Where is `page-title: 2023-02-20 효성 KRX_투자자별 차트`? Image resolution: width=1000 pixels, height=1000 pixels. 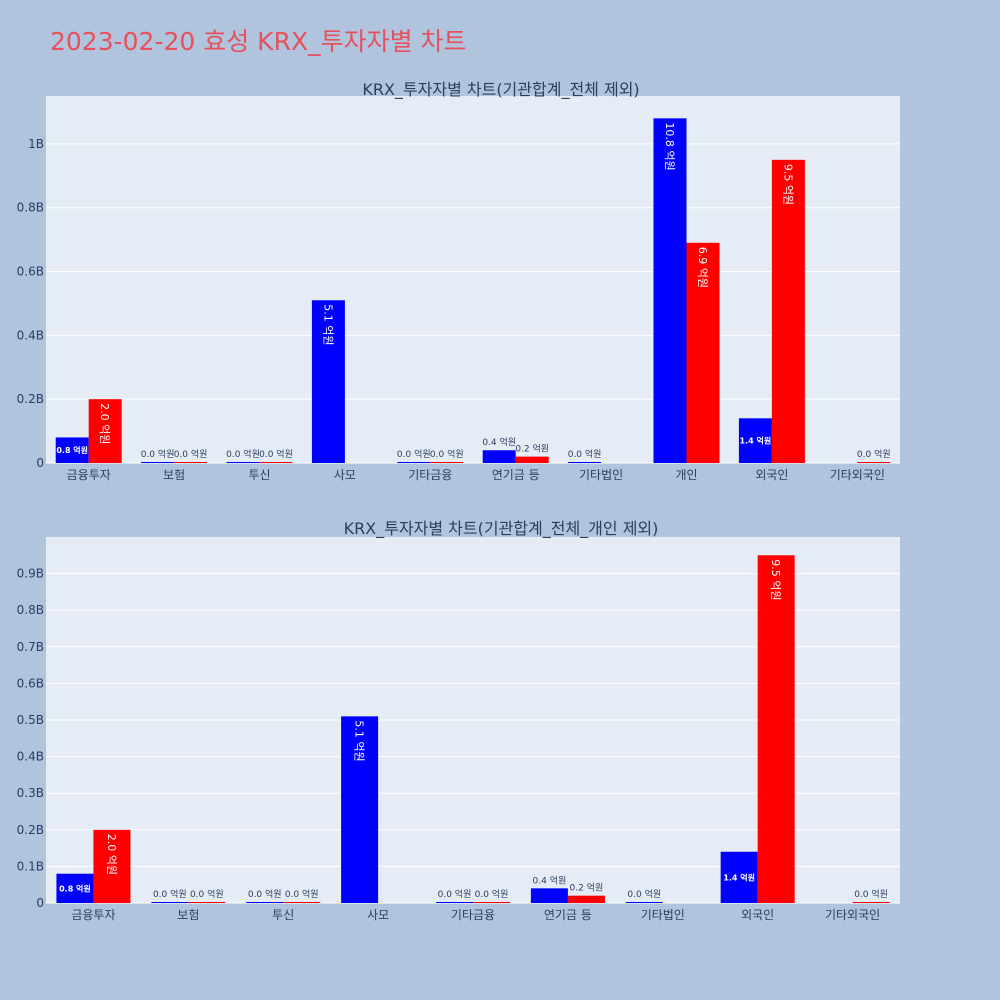
page-title: 2023-02-20 효성 KRX_투자자별 차트 is located at coordinates (258, 41).